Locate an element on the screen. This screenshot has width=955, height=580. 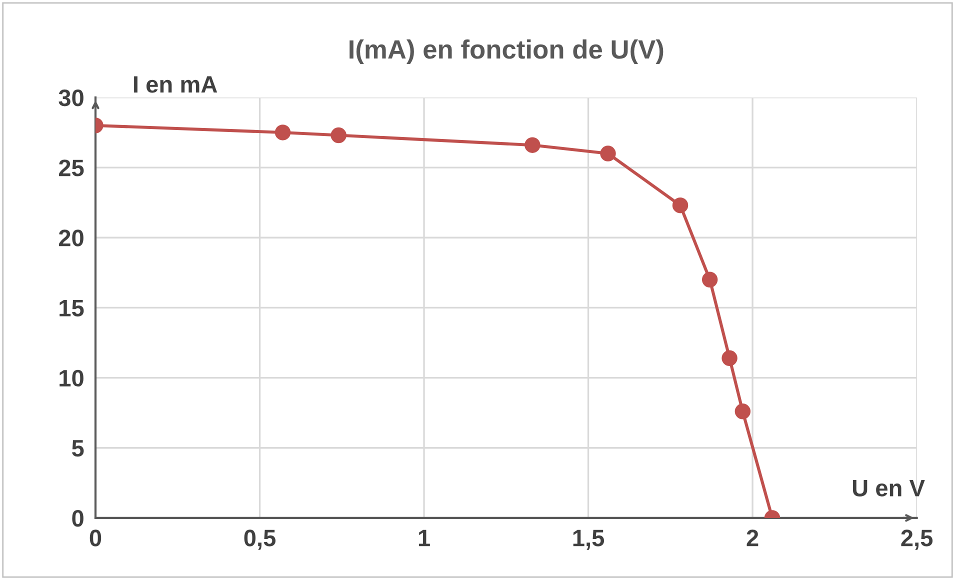
y-tick-label: 10 is located at coordinates (72, 378).